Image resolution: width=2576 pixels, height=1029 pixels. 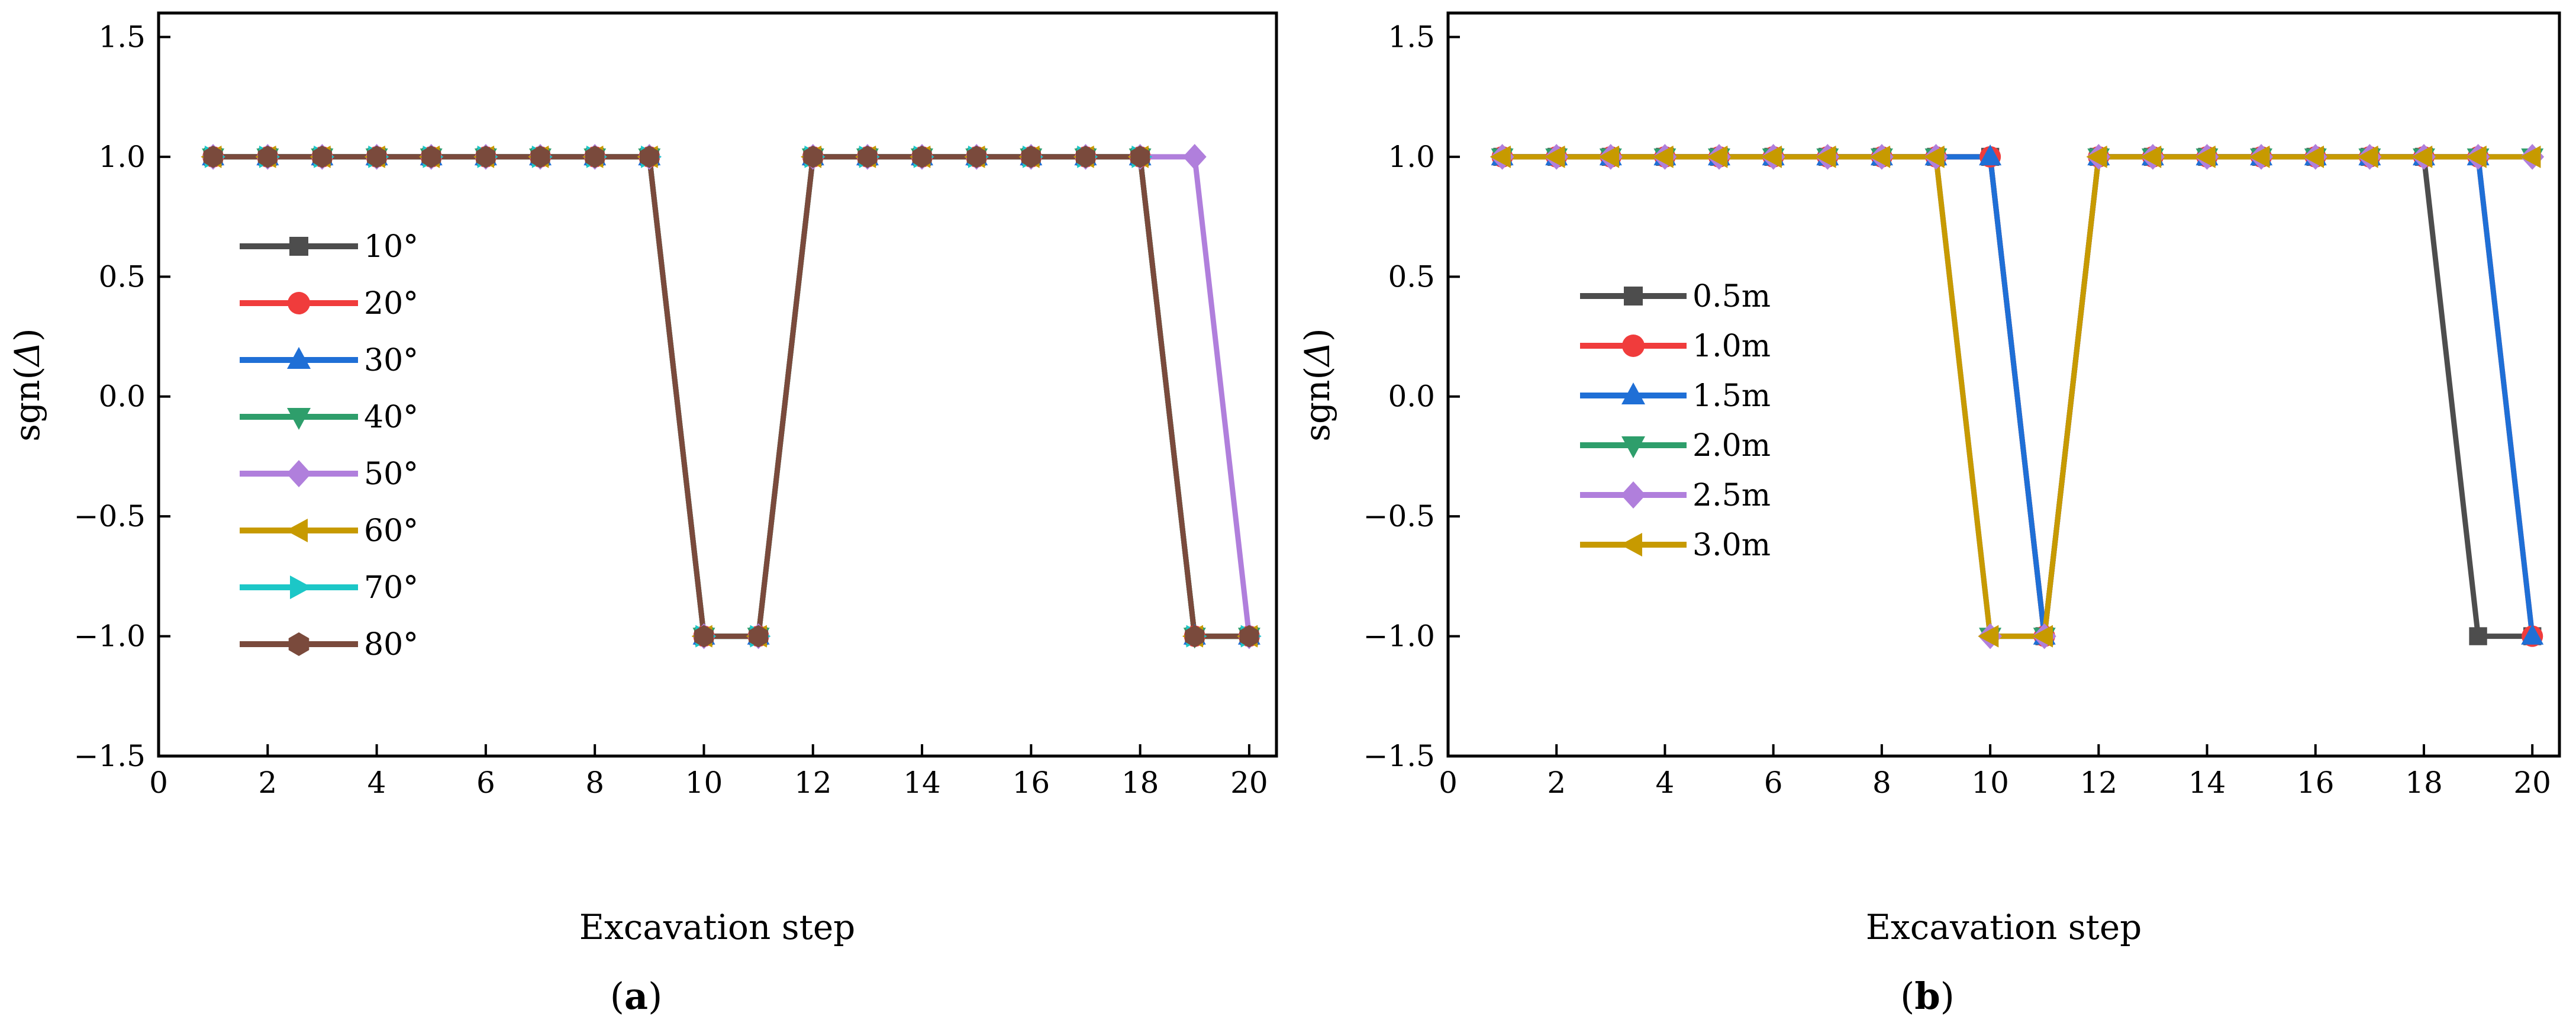 I want to click on legend-label: 80°, so click(x=391, y=645).